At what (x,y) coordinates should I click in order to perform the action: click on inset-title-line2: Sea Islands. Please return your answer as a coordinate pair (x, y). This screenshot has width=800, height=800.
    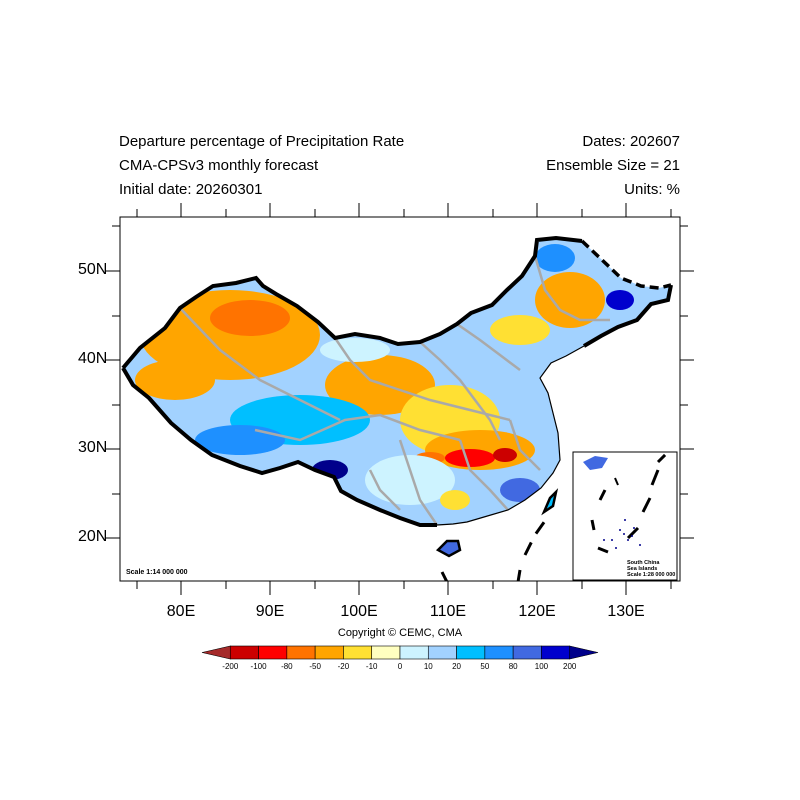
    Looking at the image, I should click on (642, 569).